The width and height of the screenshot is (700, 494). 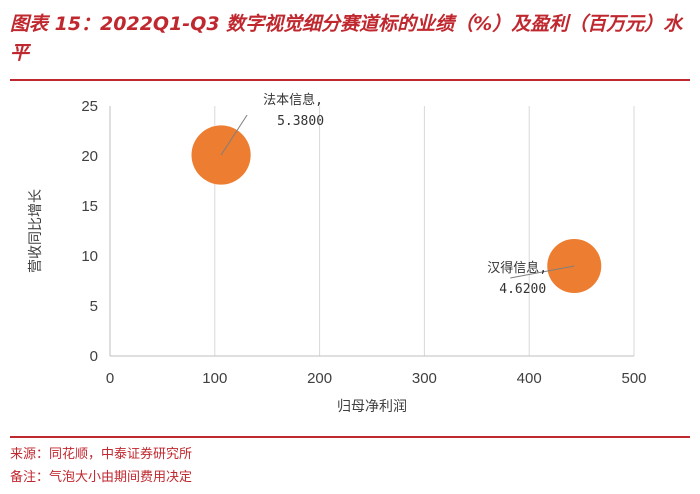 I want to click on x-tick-label: 300, so click(x=424, y=378).